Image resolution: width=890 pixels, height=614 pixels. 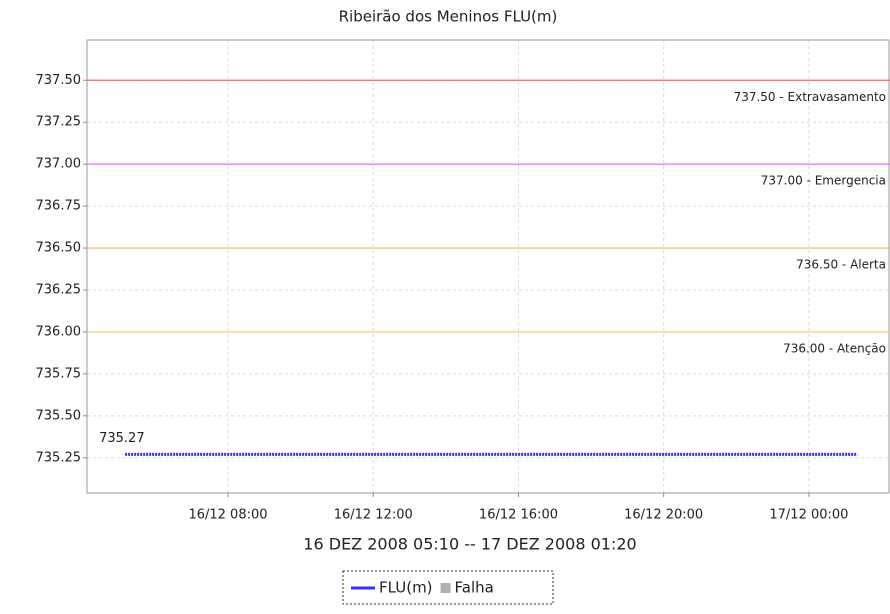 I want to click on threshold-label: 736.00 - Atenção, so click(x=834, y=348).